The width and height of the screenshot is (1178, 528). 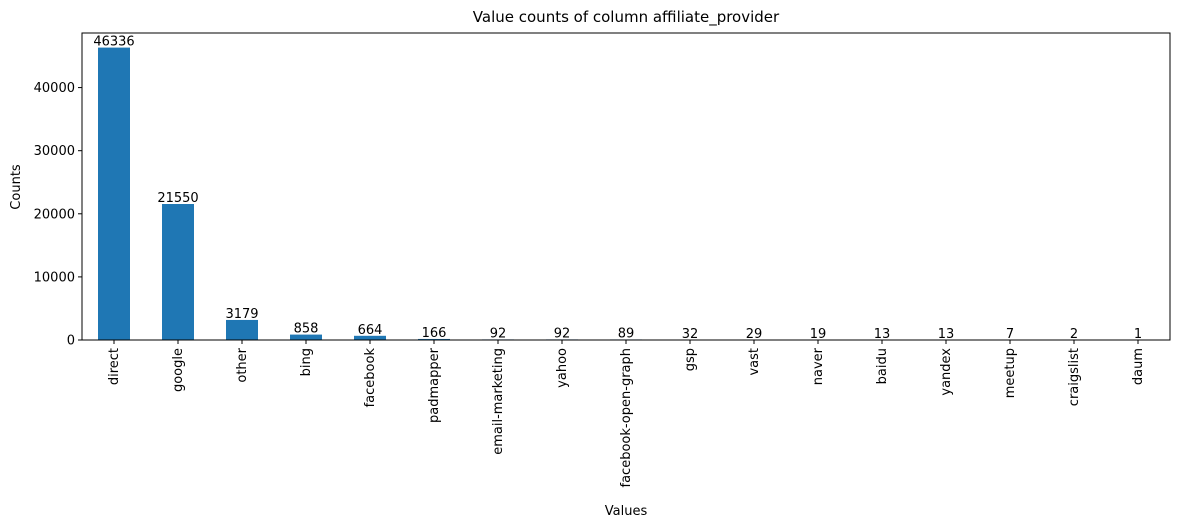 What do you see at coordinates (946, 372) in the screenshot?
I see `x-tick-label-yandex: yandex` at bounding box center [946, 372].